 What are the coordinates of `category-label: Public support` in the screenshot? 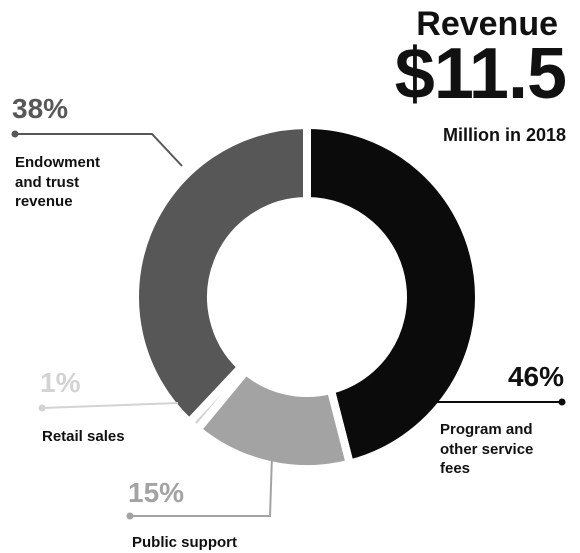 It's located at (184, 542).